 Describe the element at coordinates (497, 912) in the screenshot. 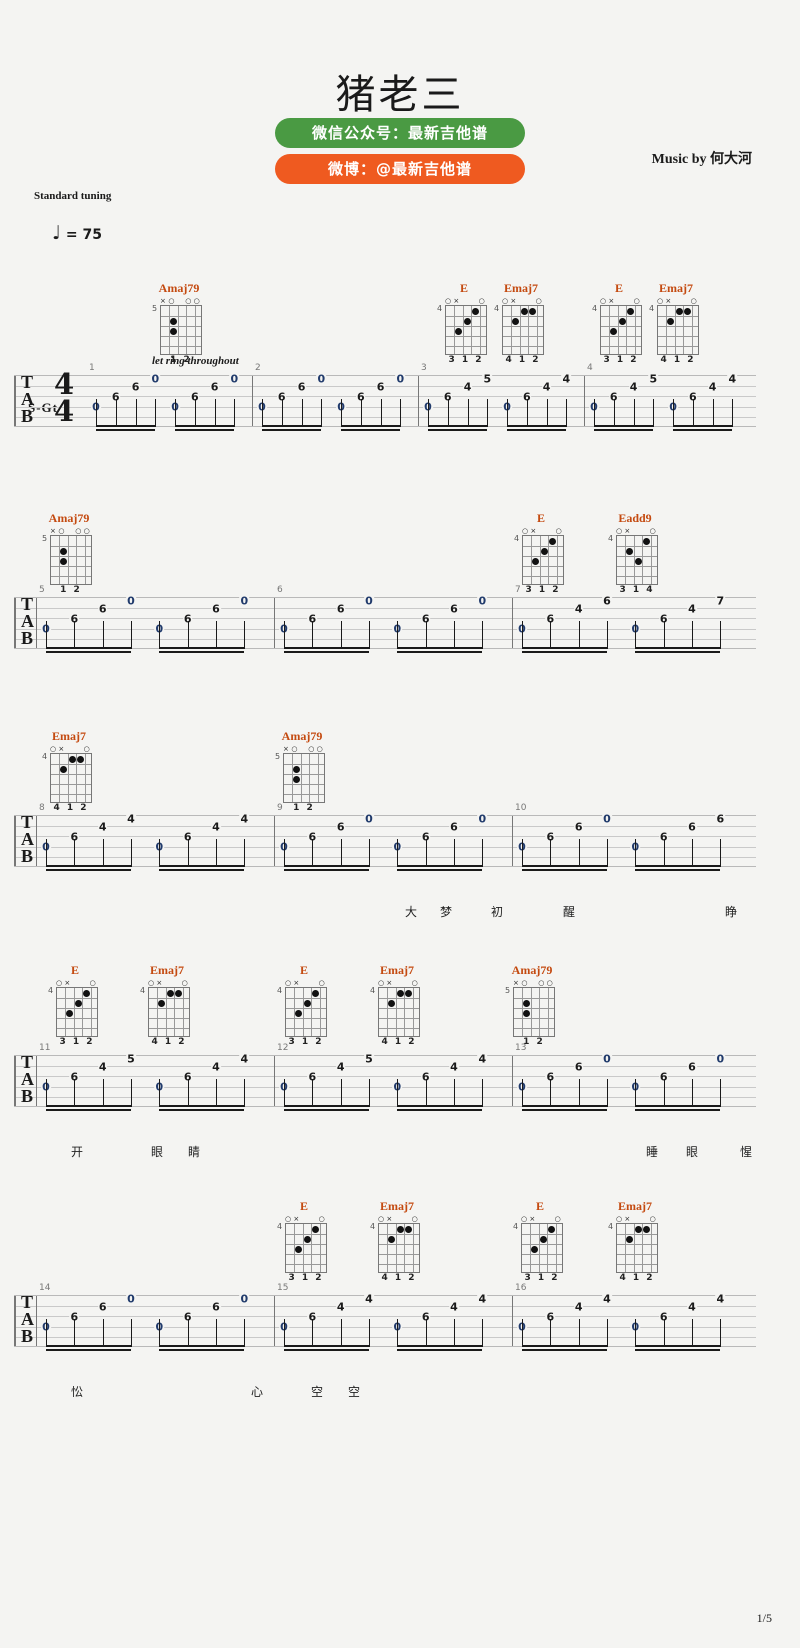

I see `lyric-syllable: 初` at that location.